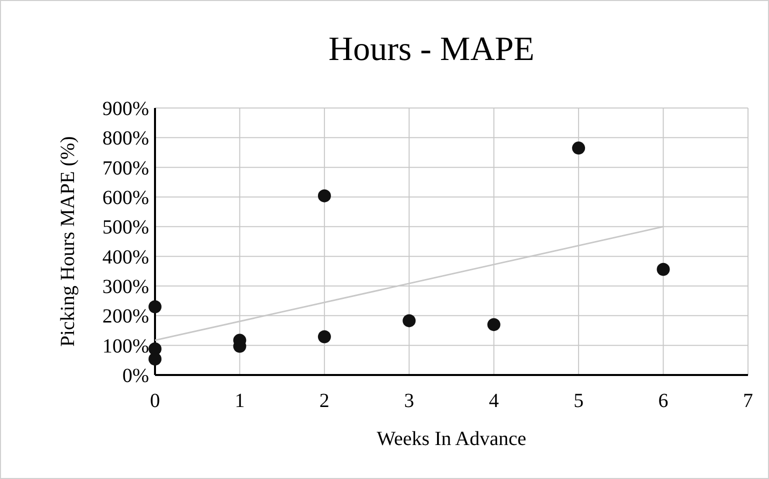 The height and width of the screenshot is (479, 769). What do you see at coordinates (125, 109) in the screenshot?
I see `y-tick-label: 900%` at bounding box center [125, 109].